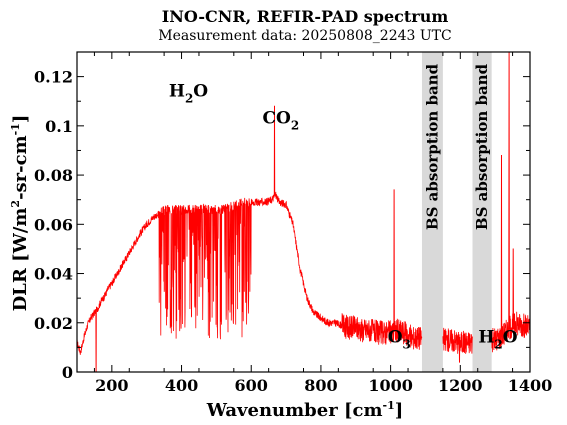 This screenshot has height=425, width=567. What do you see at coordinates (53, 224) in the screenshot?
I see `y-tick-label: 0.06` at bounding box center [53, 224].